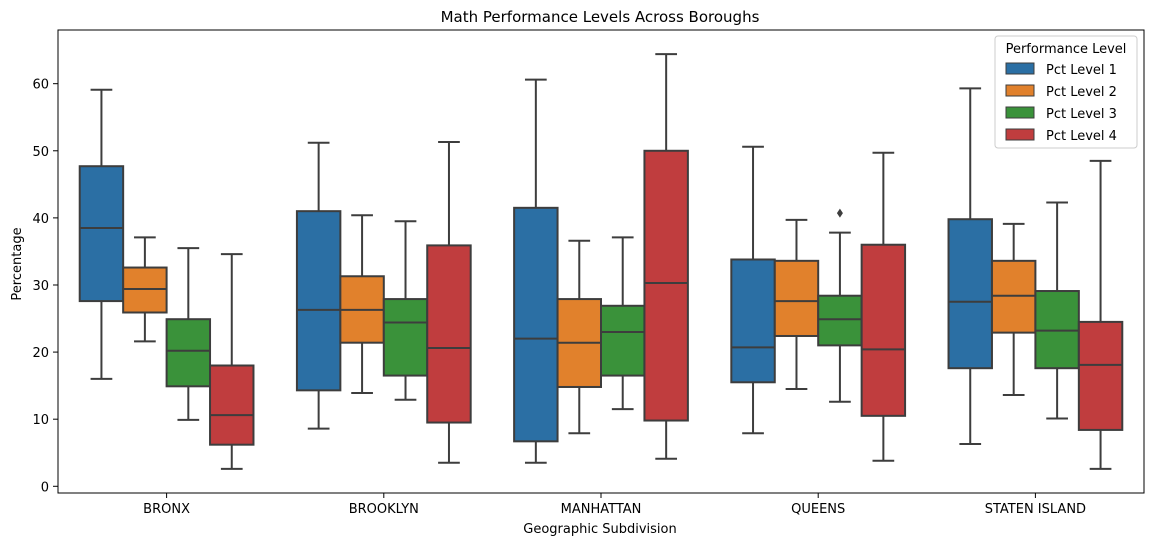 Image resolution: width=1152 pixels, height=549 pixels. I want to click on legend-entry-label: Pct Level 3, so click(1081, 114).